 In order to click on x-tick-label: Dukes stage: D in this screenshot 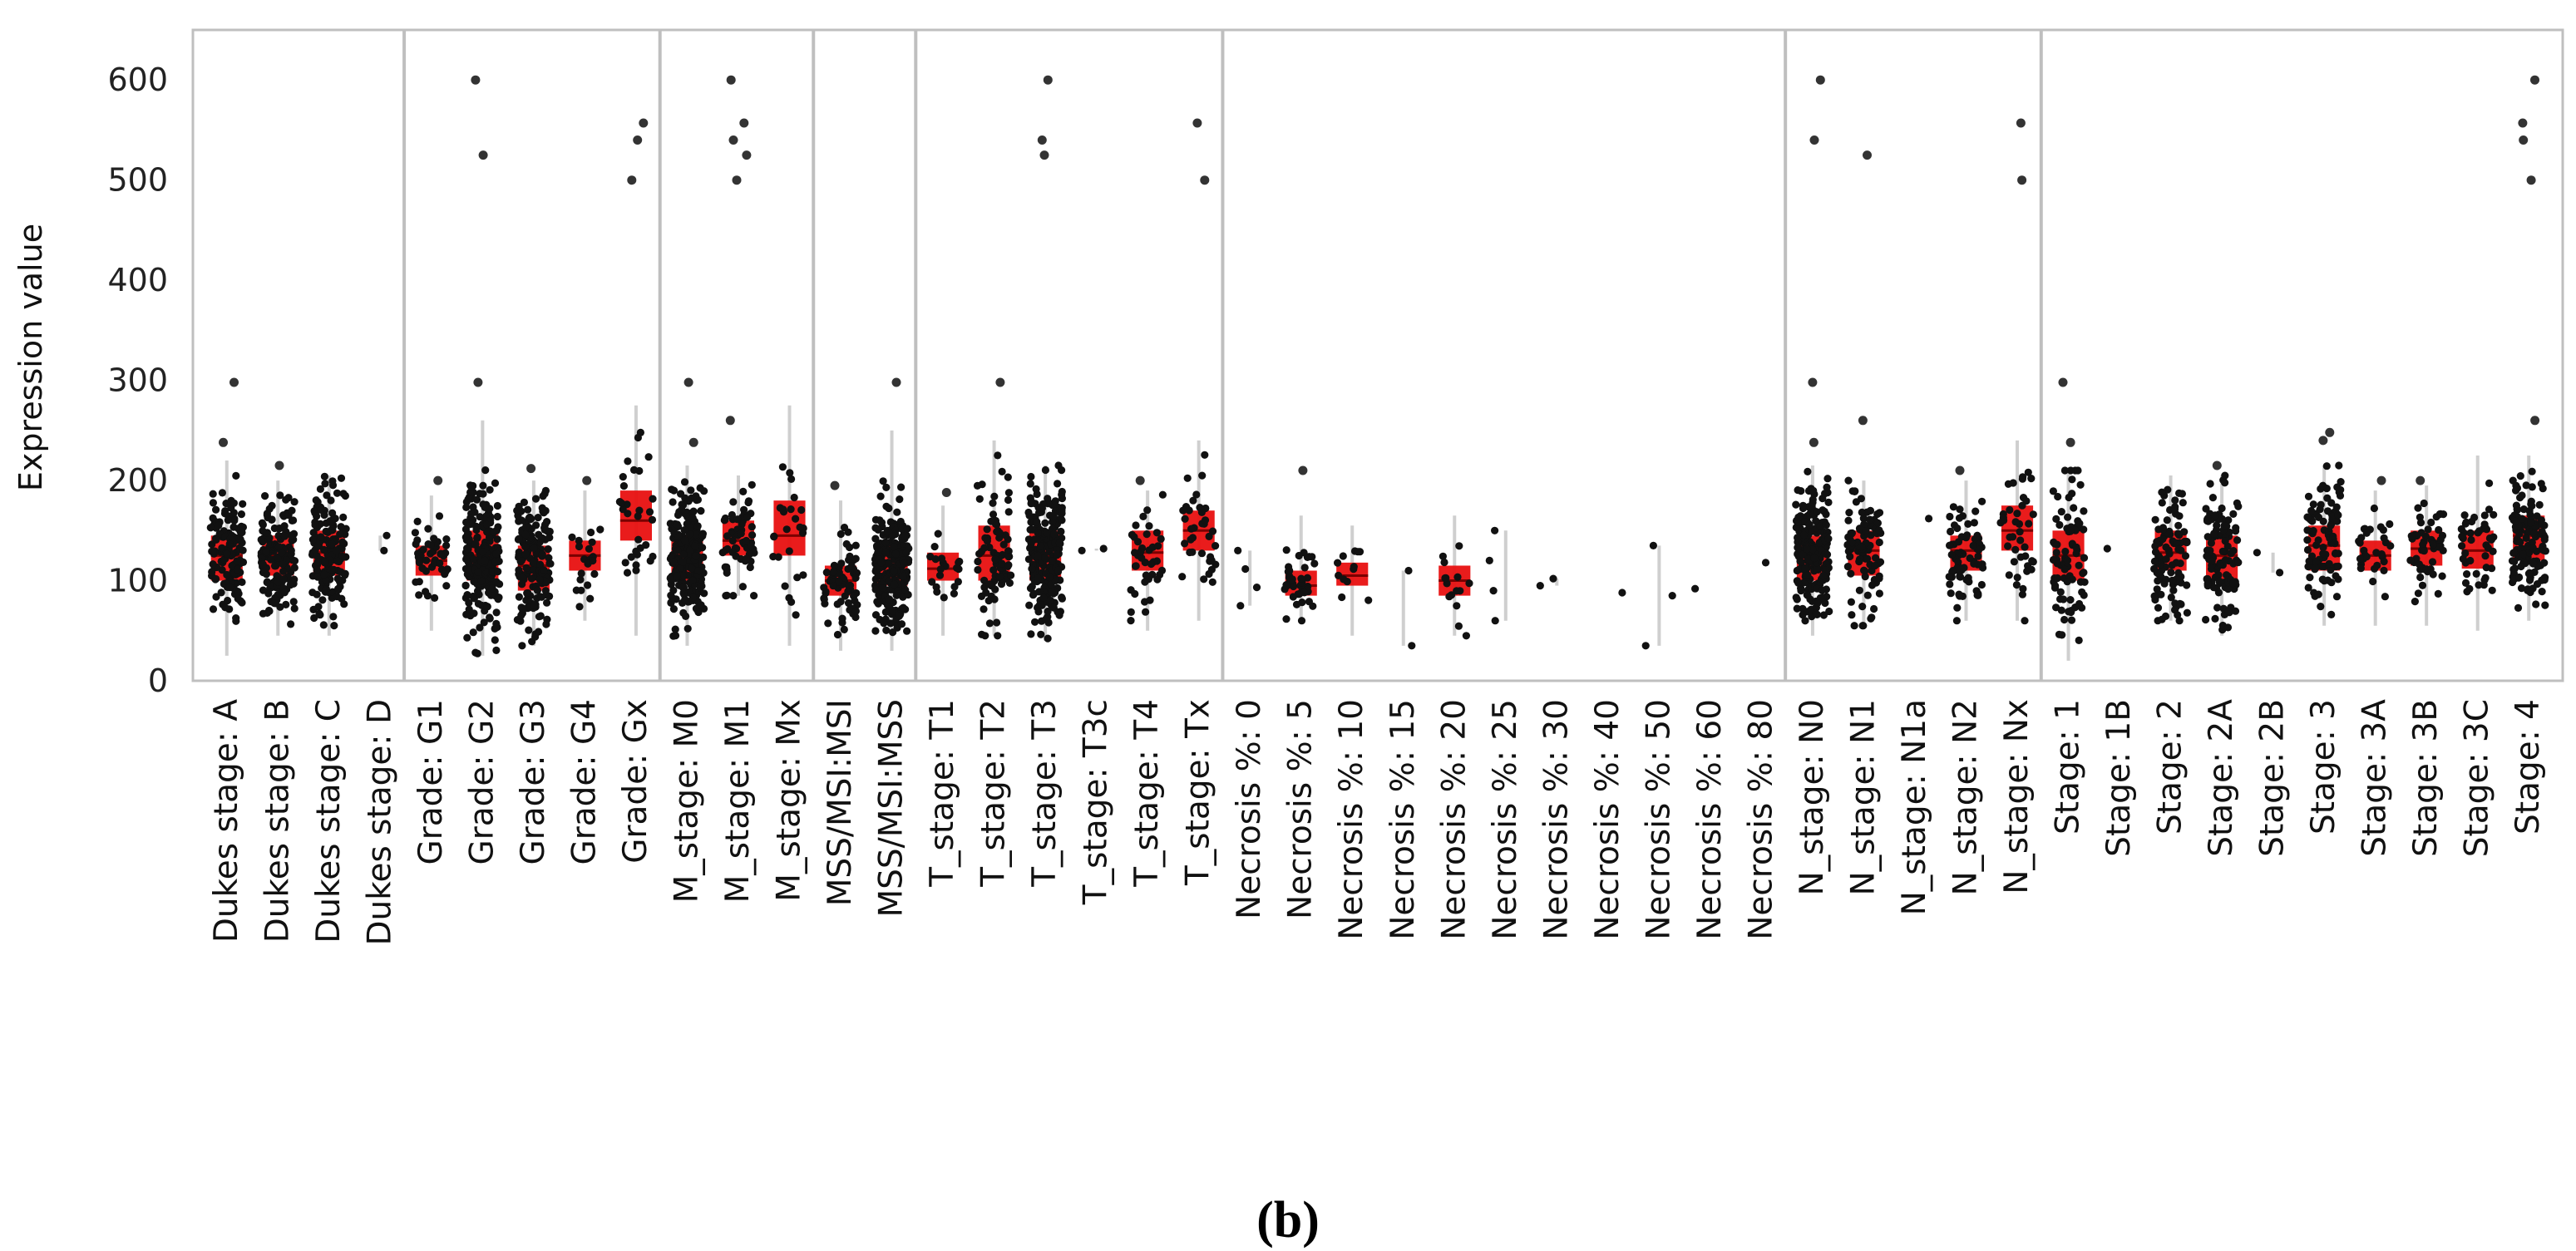, I will do `click(379, 822)`.